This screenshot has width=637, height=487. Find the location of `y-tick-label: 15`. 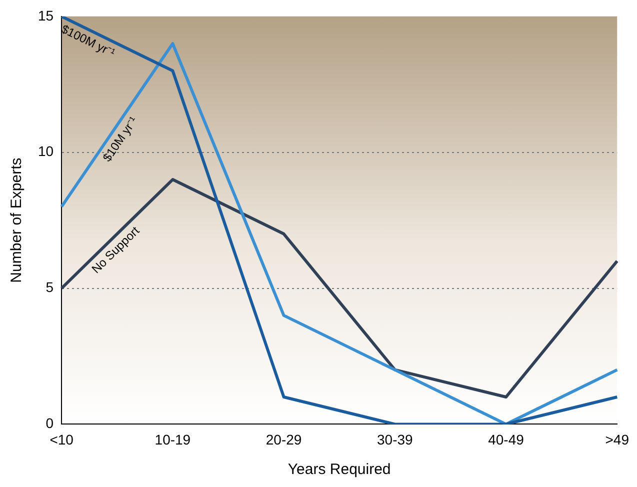

y-tick-label: 15 is located at coordinates (46, 15).